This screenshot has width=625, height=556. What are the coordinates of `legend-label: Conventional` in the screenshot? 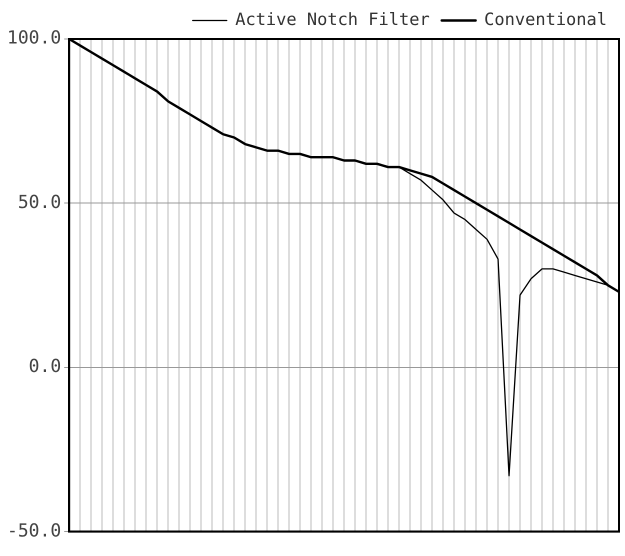 It's located at (546, 20).